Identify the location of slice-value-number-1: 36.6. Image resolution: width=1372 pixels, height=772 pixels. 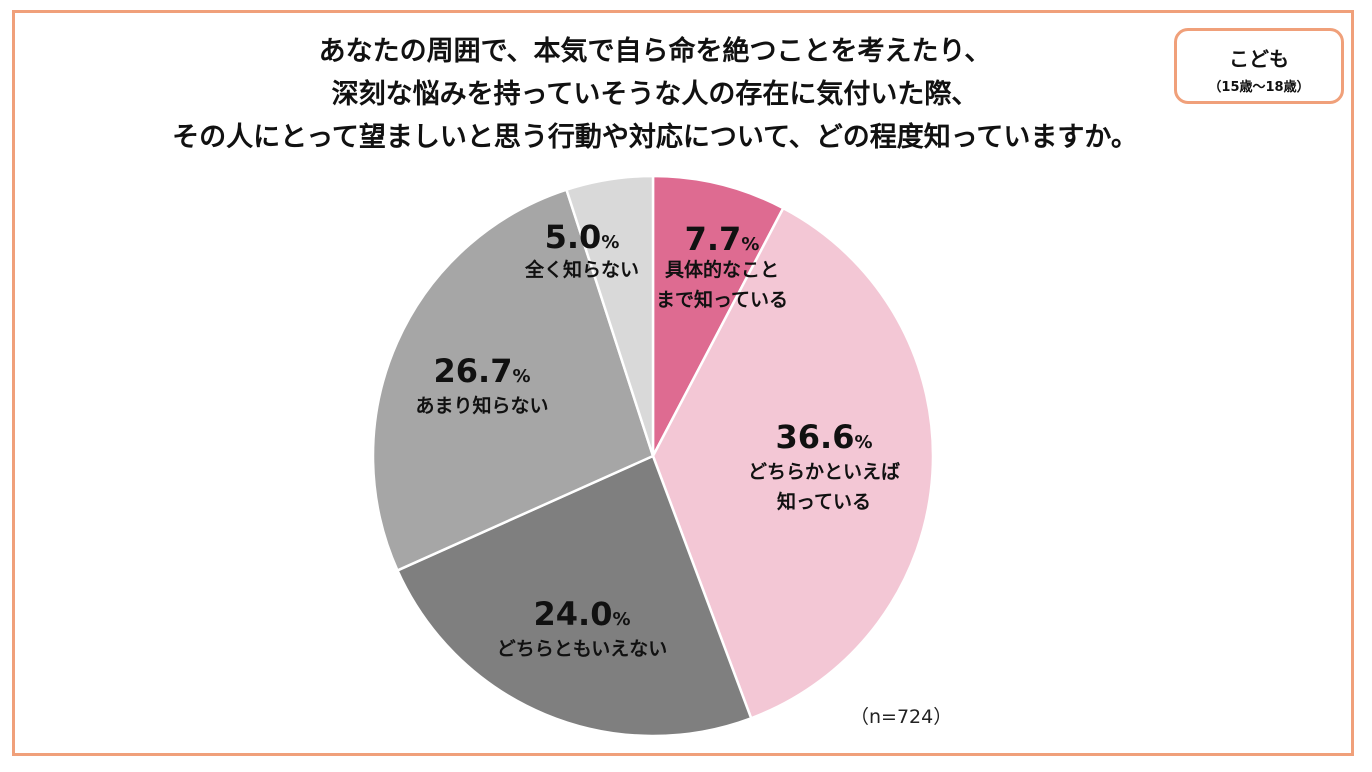
(815, 437).